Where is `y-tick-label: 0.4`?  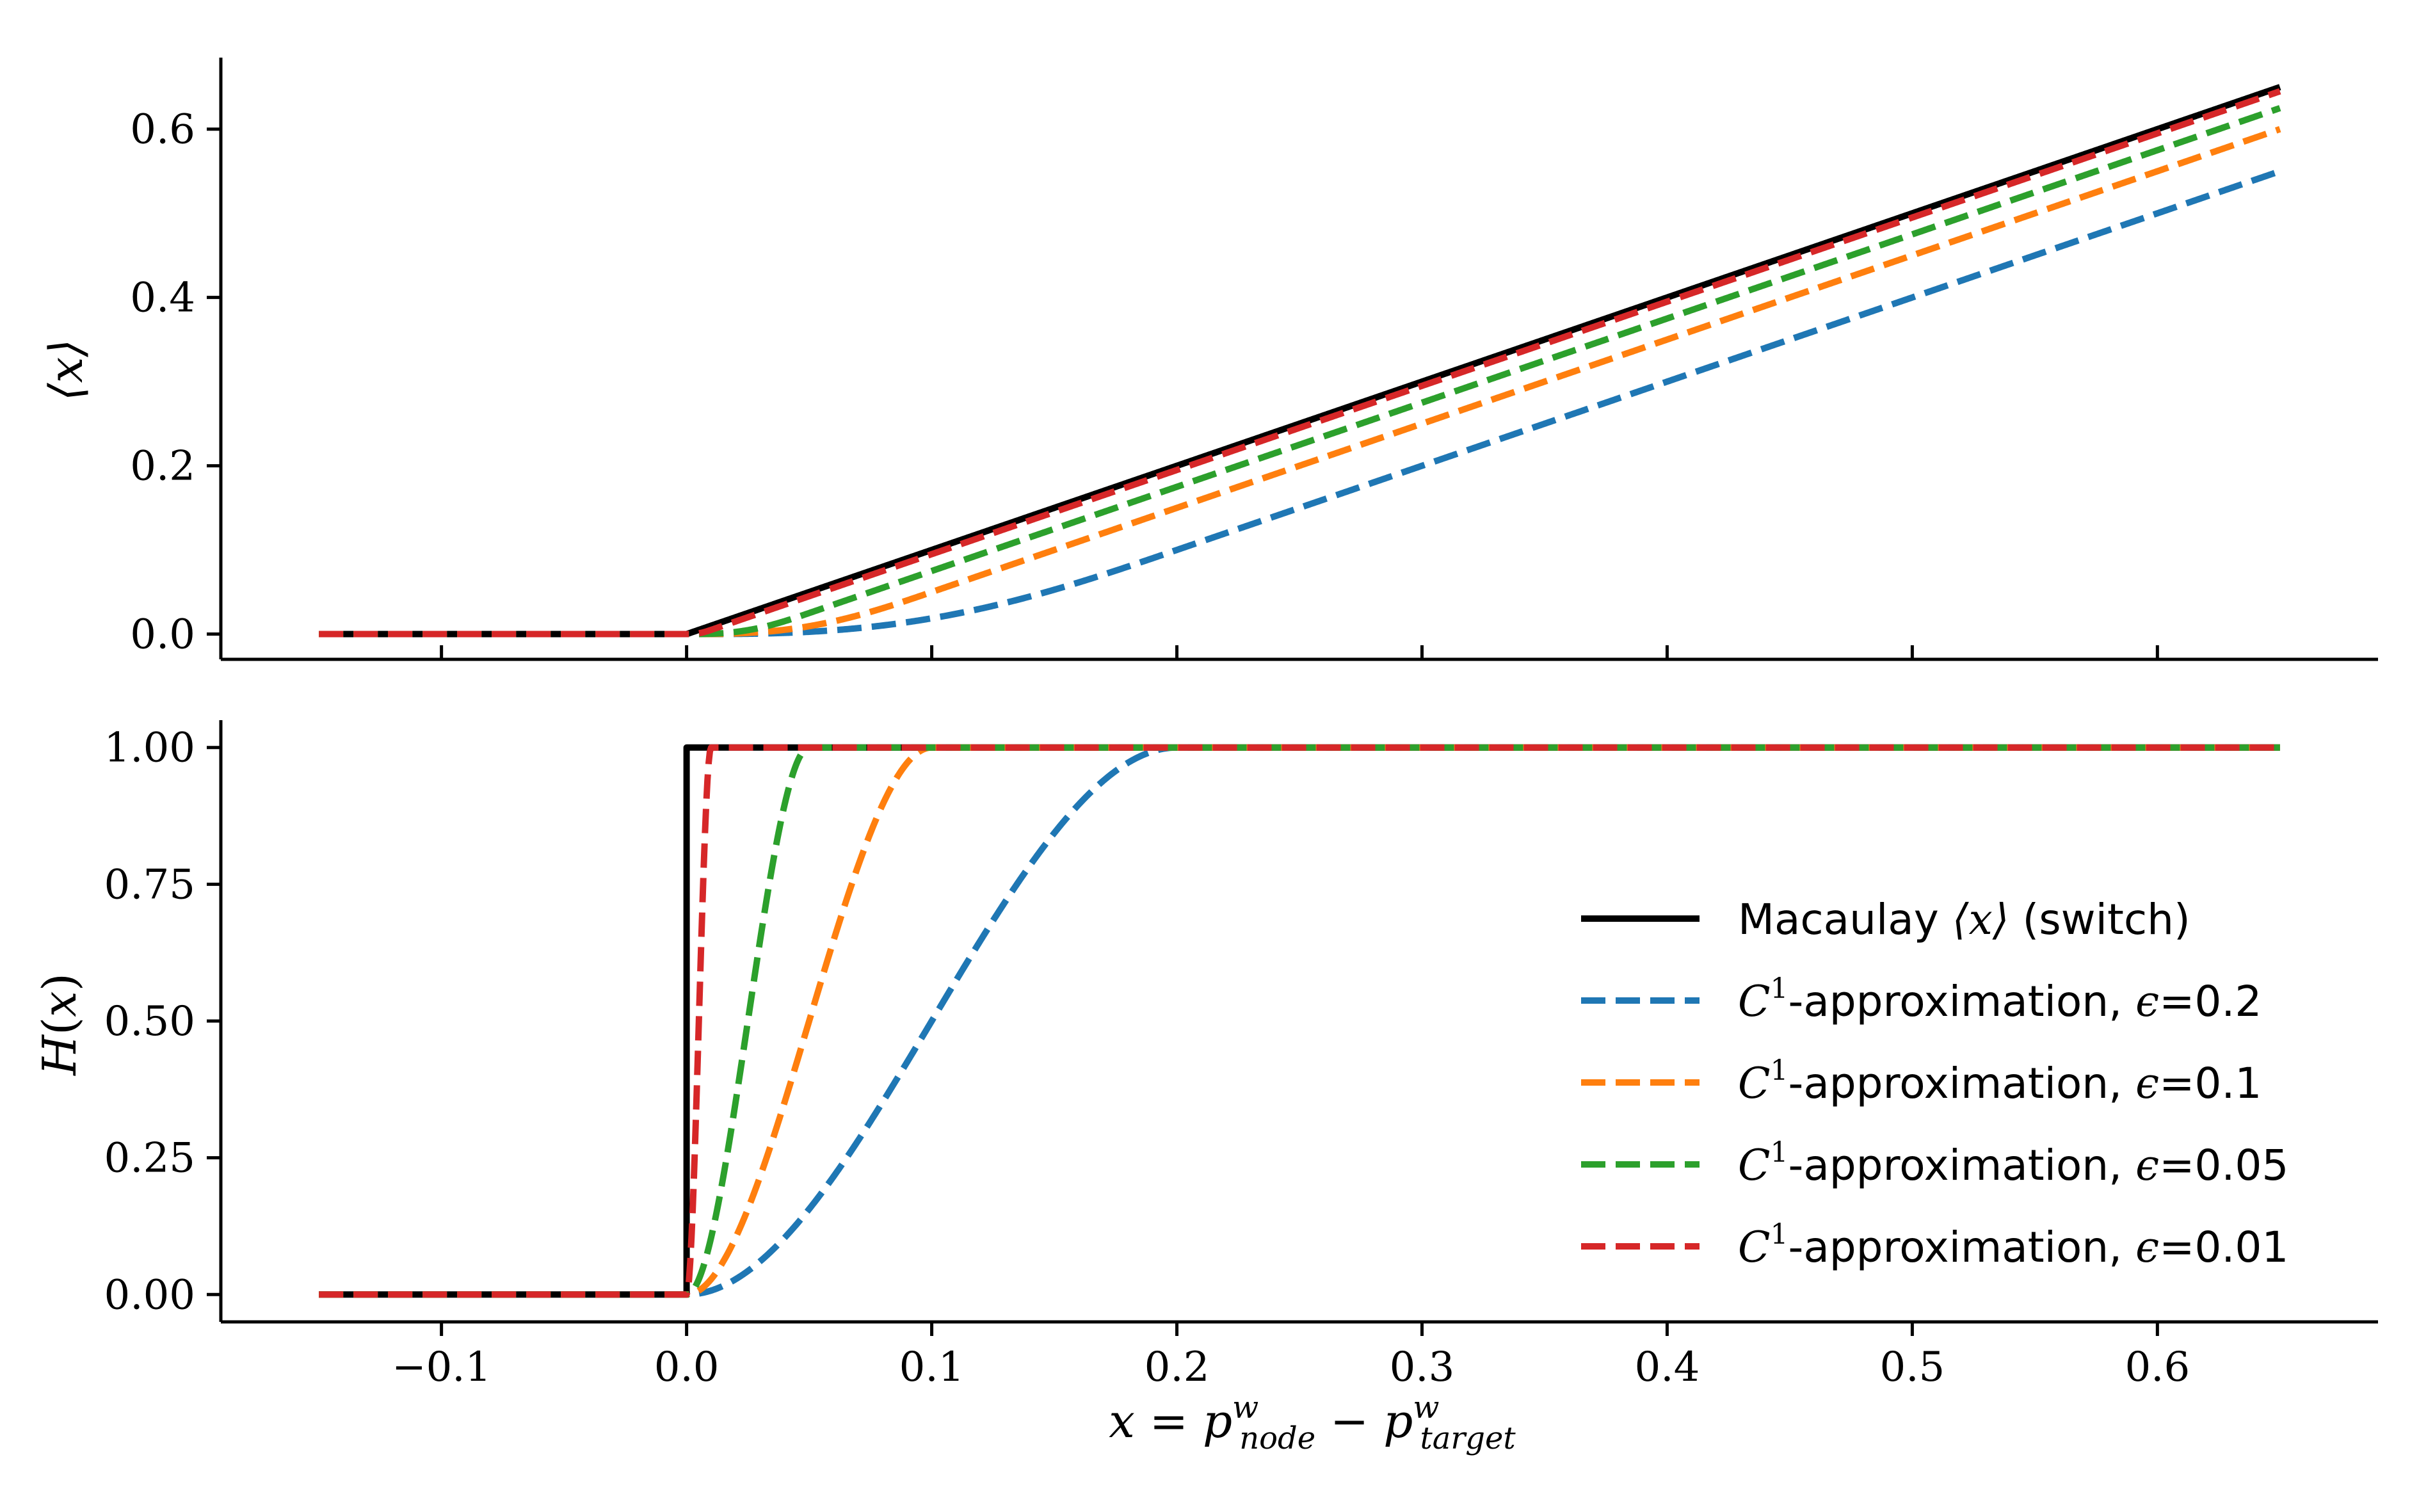 y-tick-label: 0.4 is located at coordinates (162, 298).